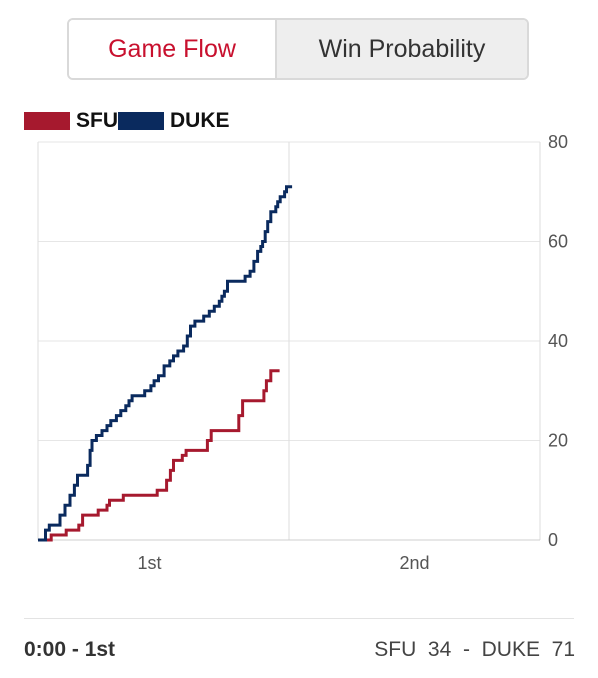 This screenshot has height=678, width=598. Describe the element at coordinates (558, 341) in the screenshot. I see `y-tick-label: 40` at that location.